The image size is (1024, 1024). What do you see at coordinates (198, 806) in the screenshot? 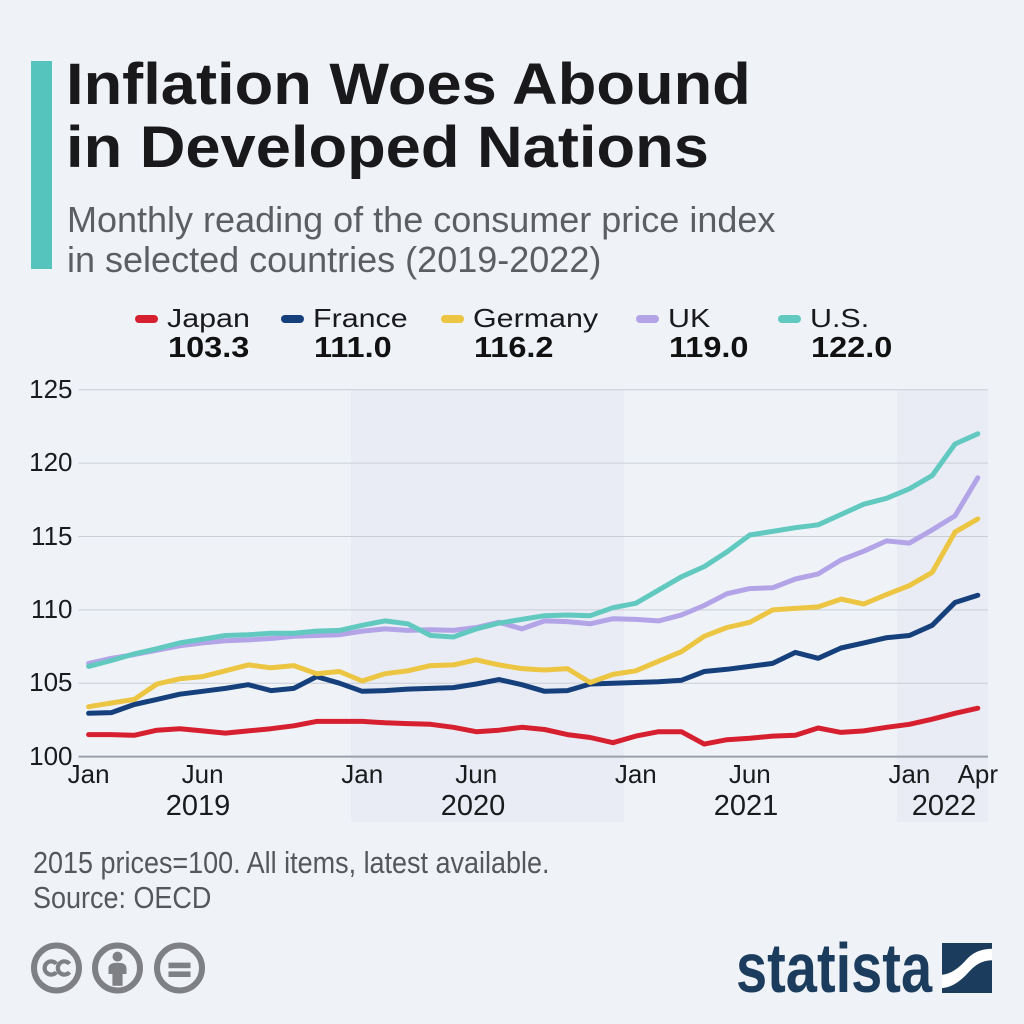
I see `svg-text: 2019` at bounding box center [198, 806].